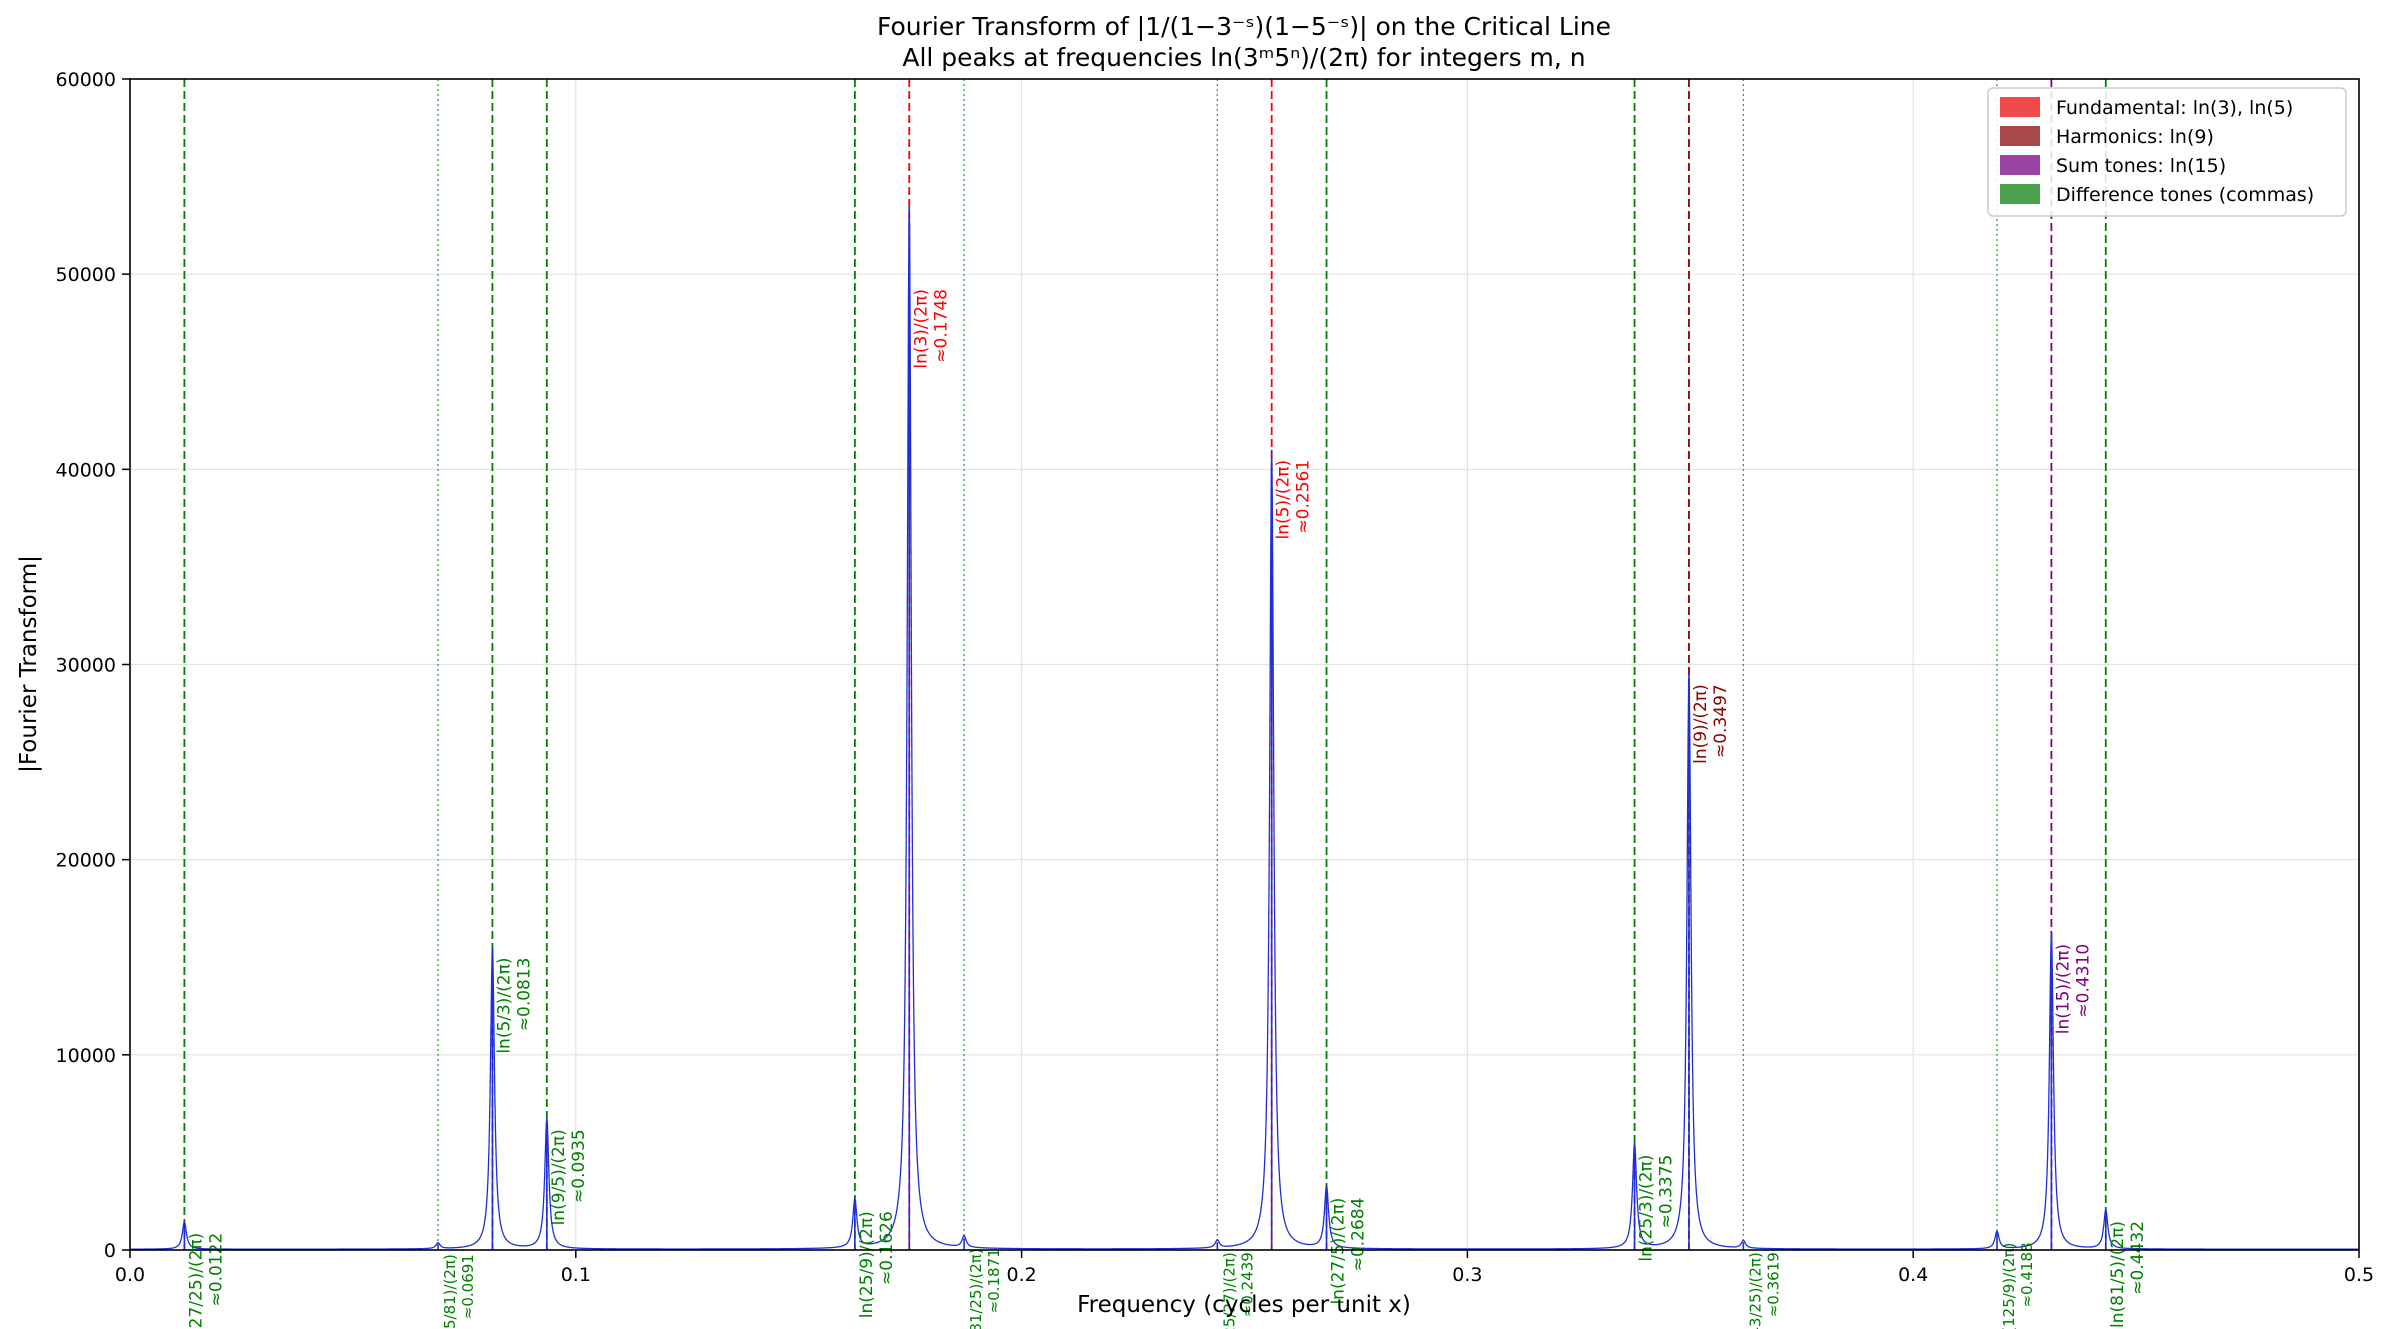 Image resolution: width=2383 pixels, height=1329 pixels. I want to click on peak-label-name-9: ln(27/5)/(2π), so click(1339, 1251).